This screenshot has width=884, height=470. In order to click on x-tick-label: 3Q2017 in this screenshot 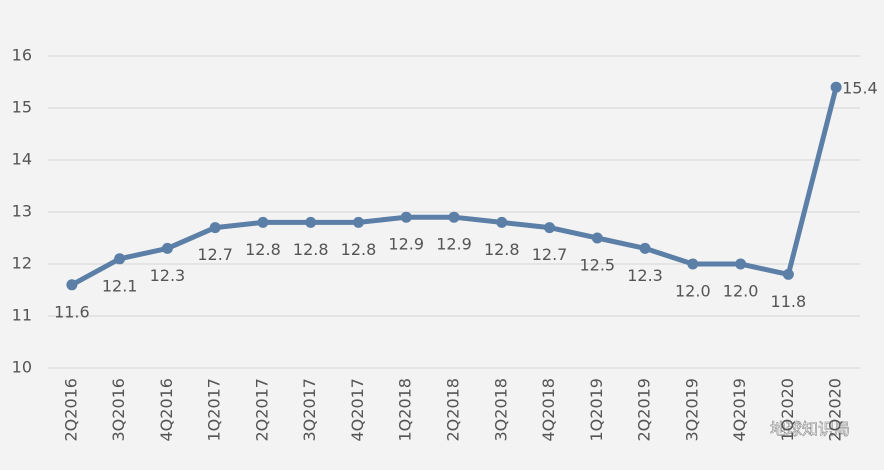, I will do `click(309, 410)`.